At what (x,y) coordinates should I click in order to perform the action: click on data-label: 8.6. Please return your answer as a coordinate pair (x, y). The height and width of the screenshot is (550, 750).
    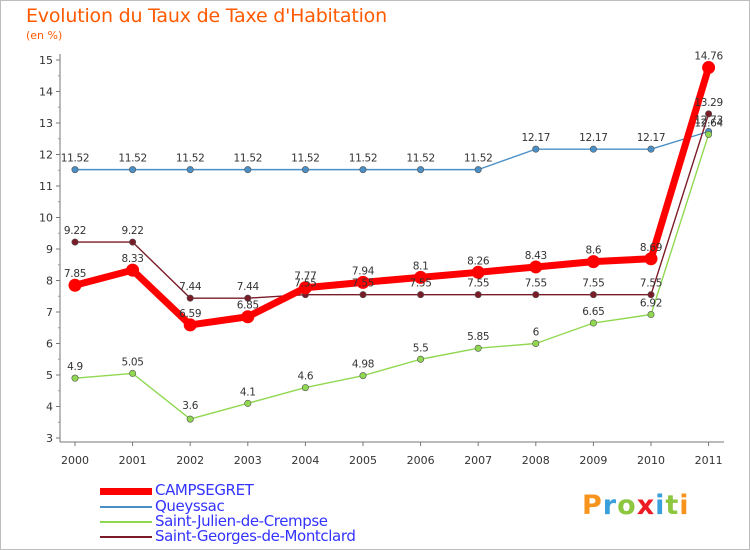
    Looking at the image, I should click on (593, 251).